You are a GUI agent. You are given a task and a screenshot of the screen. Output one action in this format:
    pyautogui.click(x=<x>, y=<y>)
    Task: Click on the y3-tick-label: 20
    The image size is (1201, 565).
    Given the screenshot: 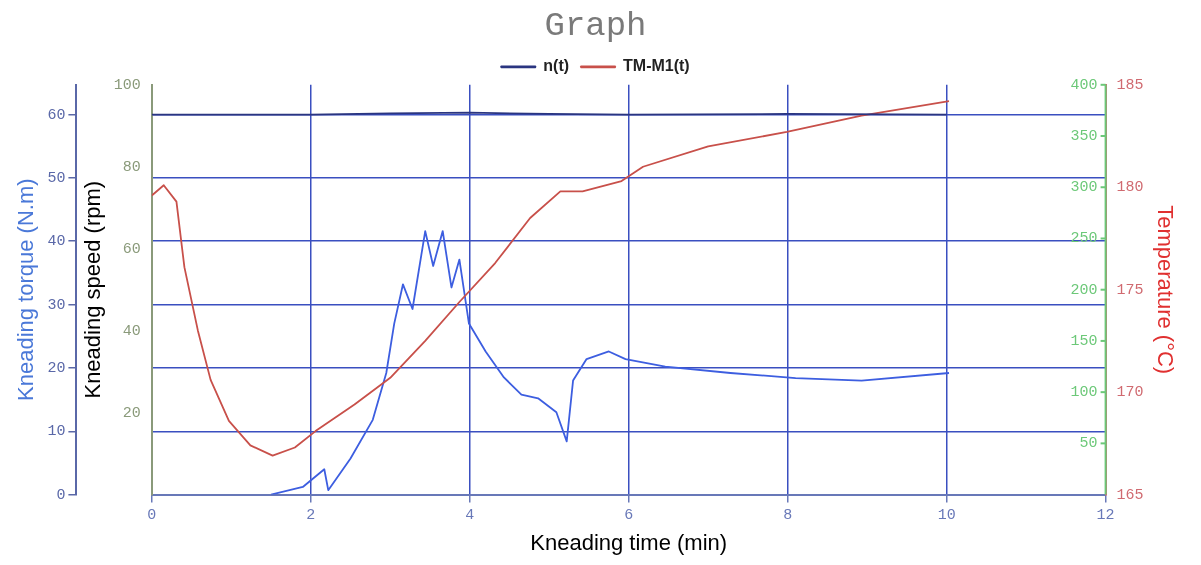 What is the action you would take?
    pyautogui.click(x=131, y=413)
    